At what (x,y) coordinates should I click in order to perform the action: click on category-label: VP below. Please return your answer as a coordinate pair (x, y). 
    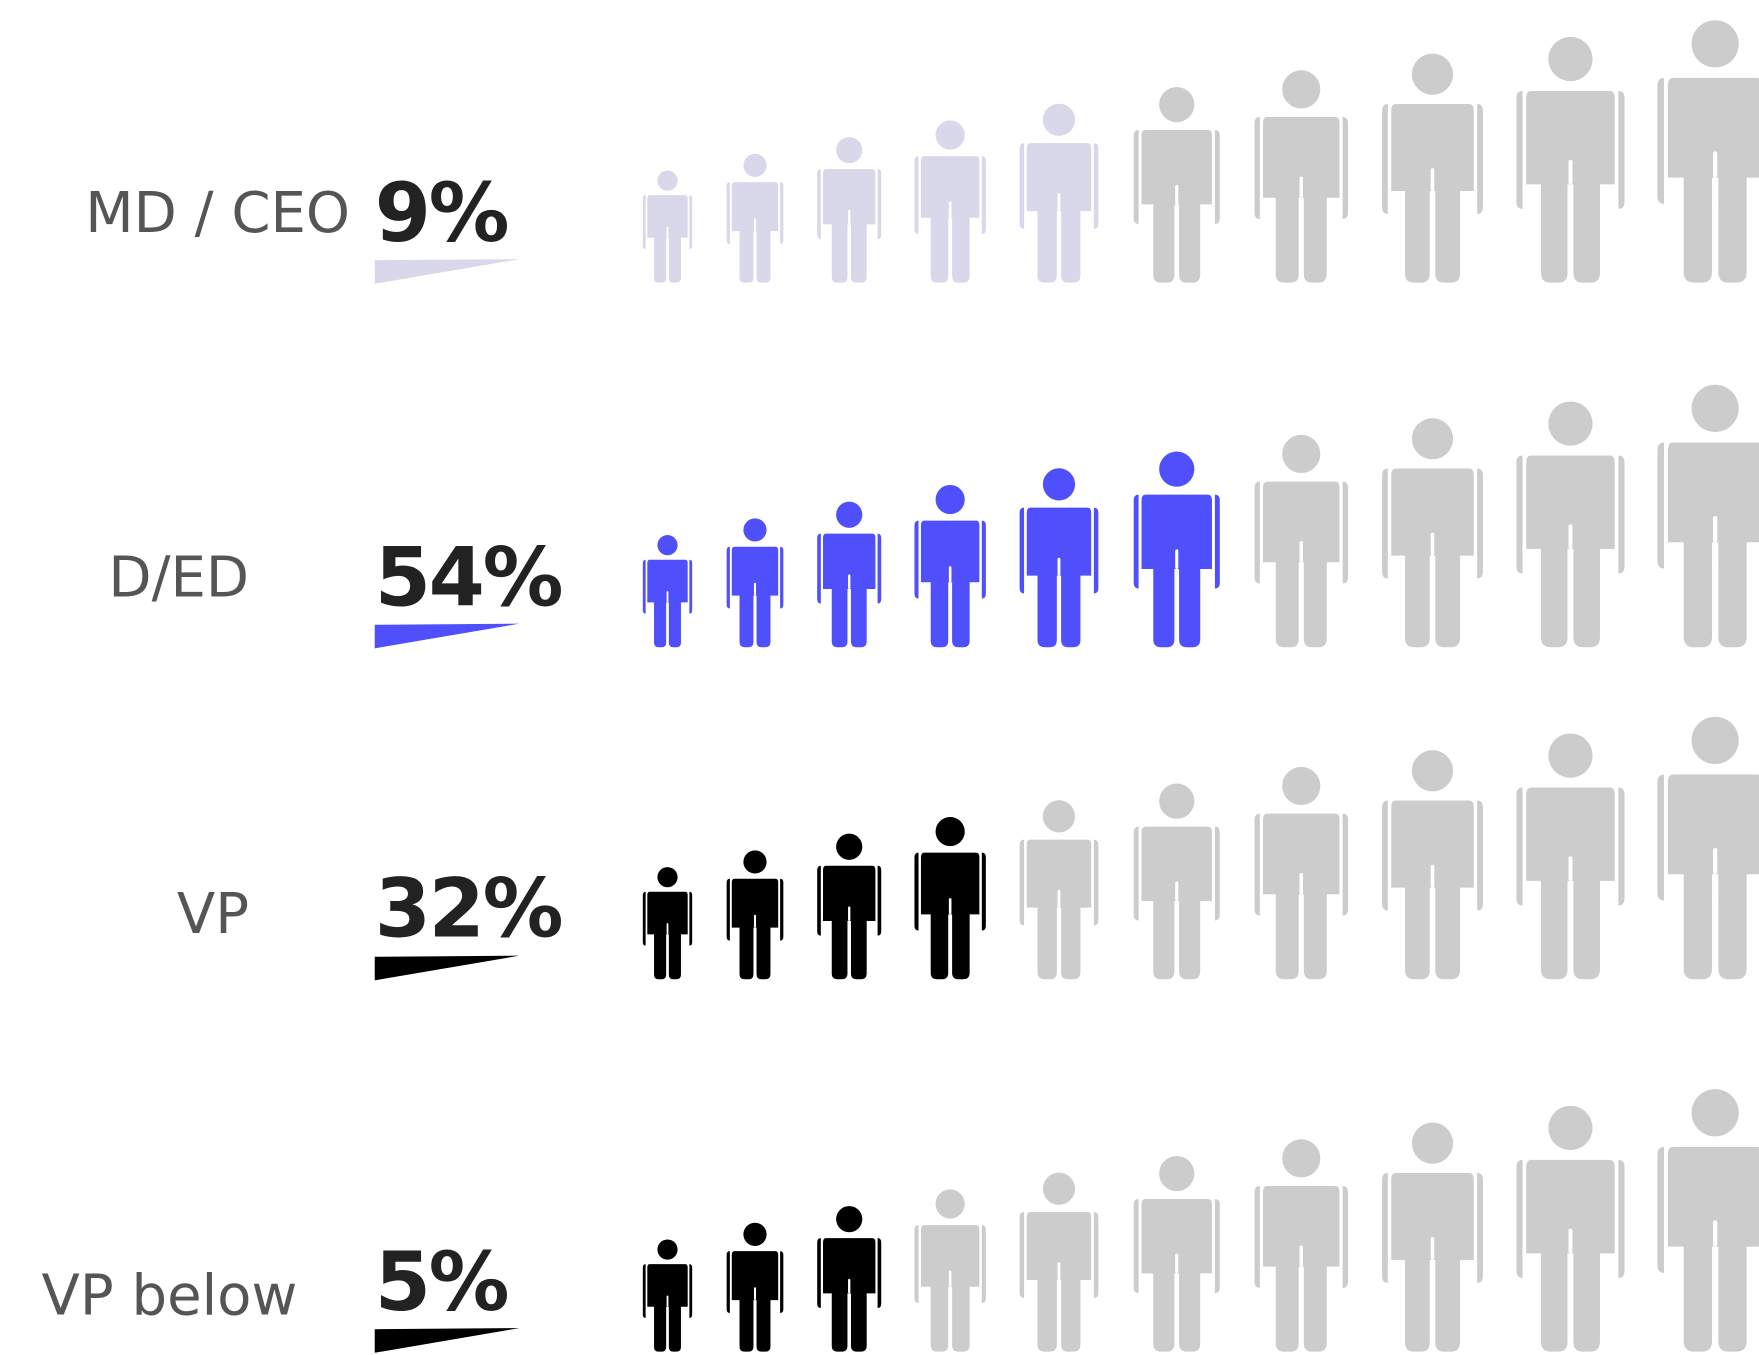
    Looking at the image, I should click on (169, 1296).